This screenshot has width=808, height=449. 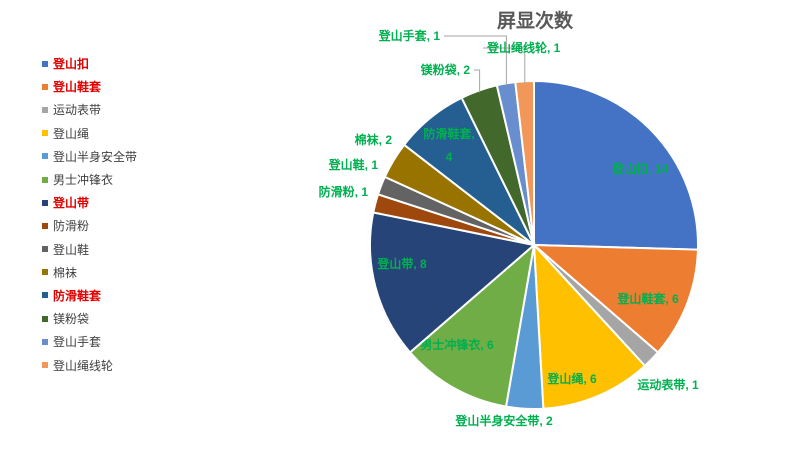 I want to click on legend-label: 登山手套, so click(x=77, y=342).